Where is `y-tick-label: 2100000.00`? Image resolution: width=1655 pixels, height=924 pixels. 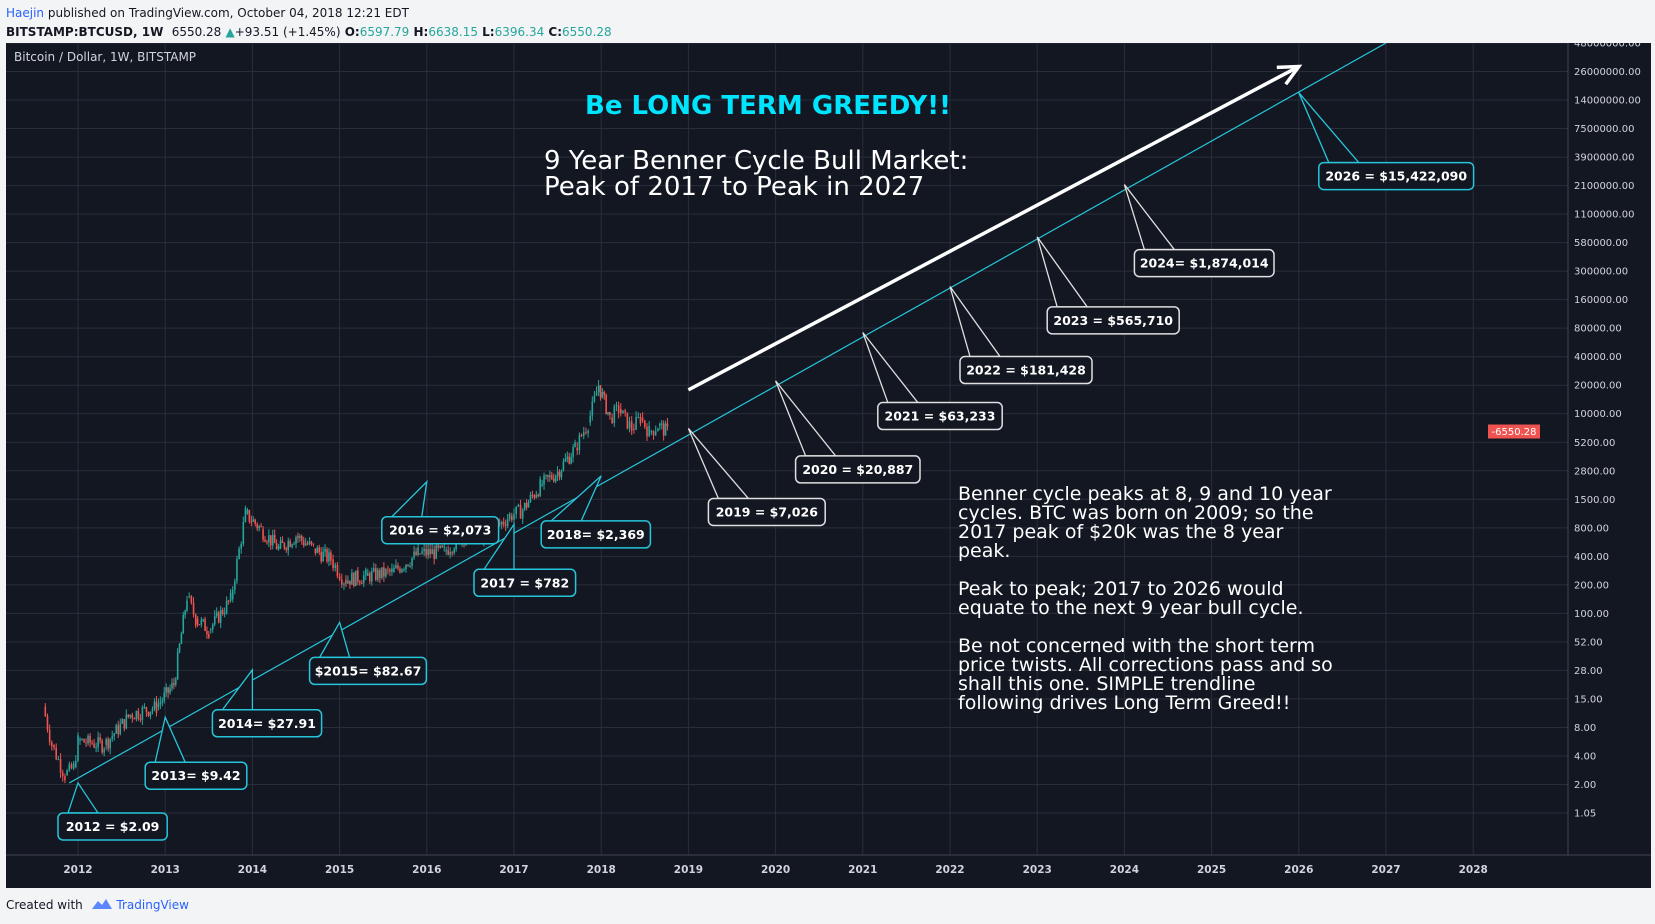 y-tick-label: 2100000.00 is located at coordinates (1604, 186).